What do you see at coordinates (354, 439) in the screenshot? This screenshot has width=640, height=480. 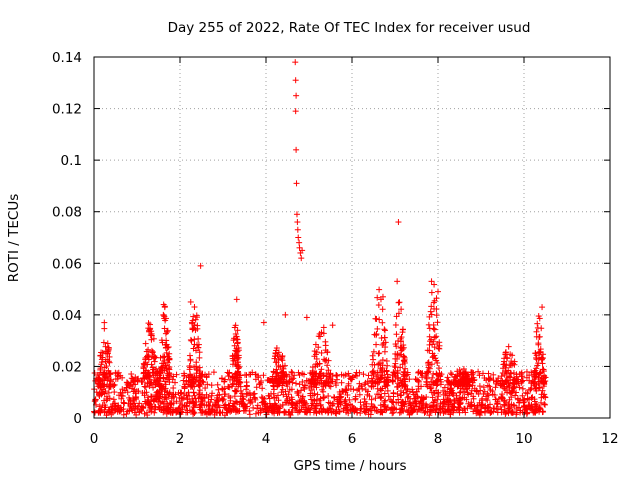 I see `x-tick-labels: 0 2 4 6 8 10 12` at bounding box center [354, 439].